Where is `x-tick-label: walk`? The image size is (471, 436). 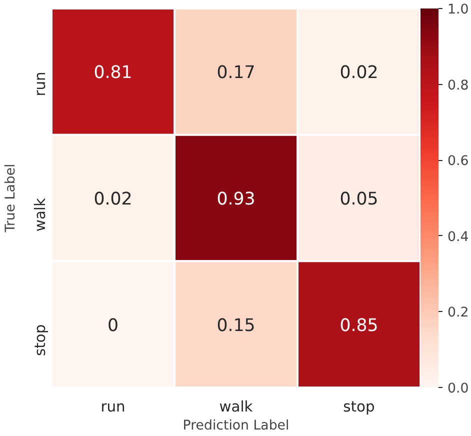
x-tick-label: walk is located at coordinates (236, 407).